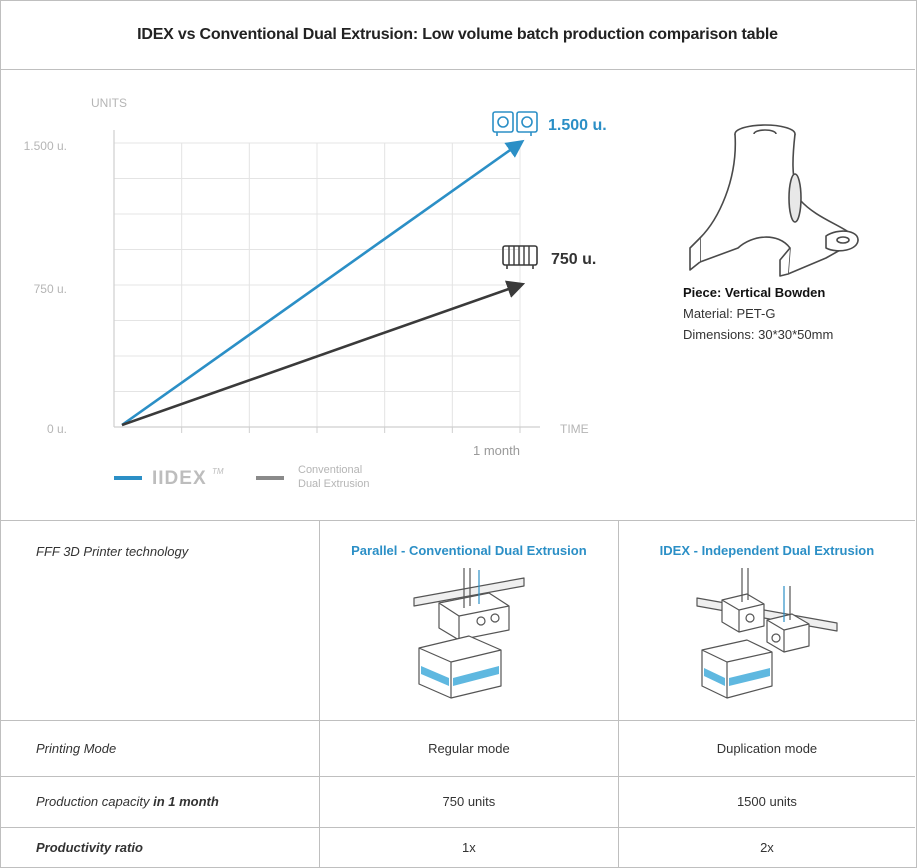 This screenshot has height=868, width=917. I want to click on x-axis-label: TIME, so click(574, 429).